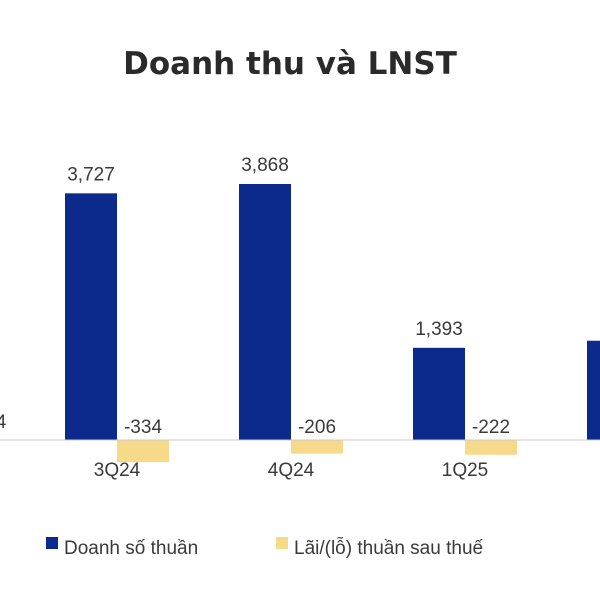 The height and width of the screenshot is (600, 600). I want to click on legend-label-lai-lo: Lãi/(lỗ) thuần sau thuế, so click(389, 548).